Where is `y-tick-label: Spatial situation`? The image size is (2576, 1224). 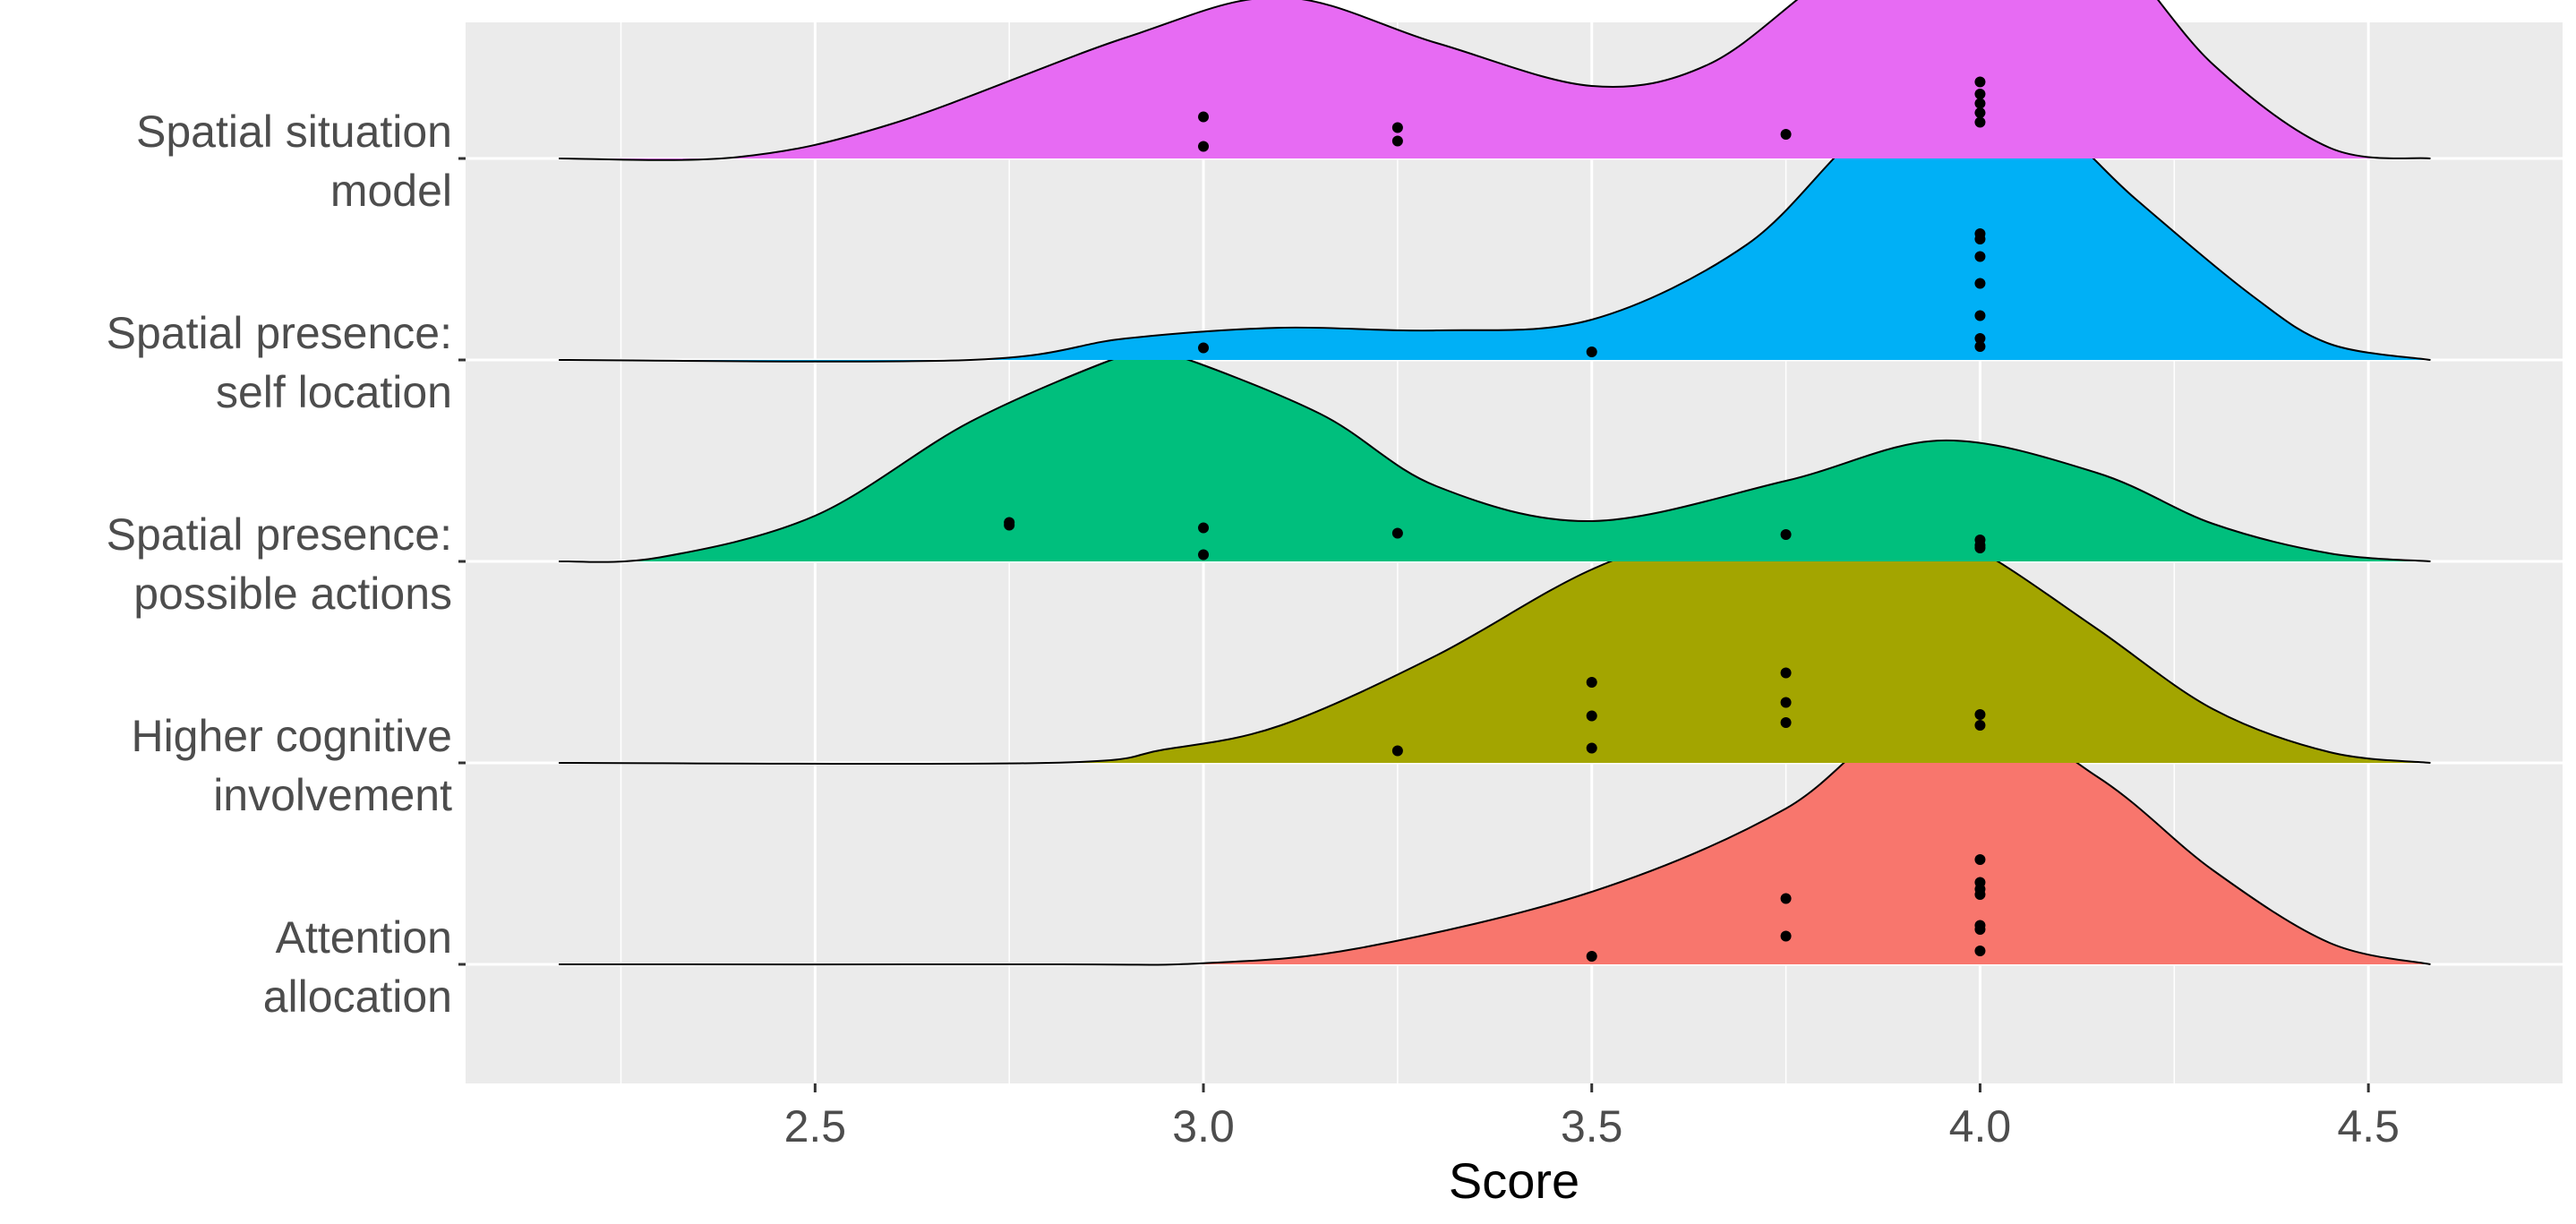 y-tick-label: Spatial situation is located at coordinates (294, 132).